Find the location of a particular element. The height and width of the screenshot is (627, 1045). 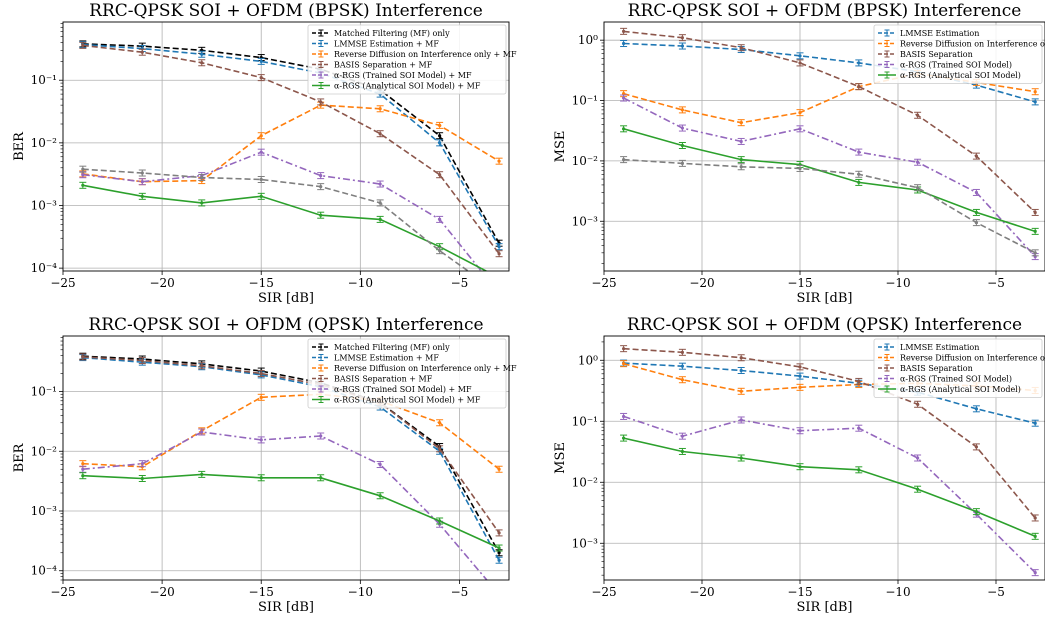

legend-item: α-RGS (Trained SOI Model) + MF is located at coordinates (392, 75).